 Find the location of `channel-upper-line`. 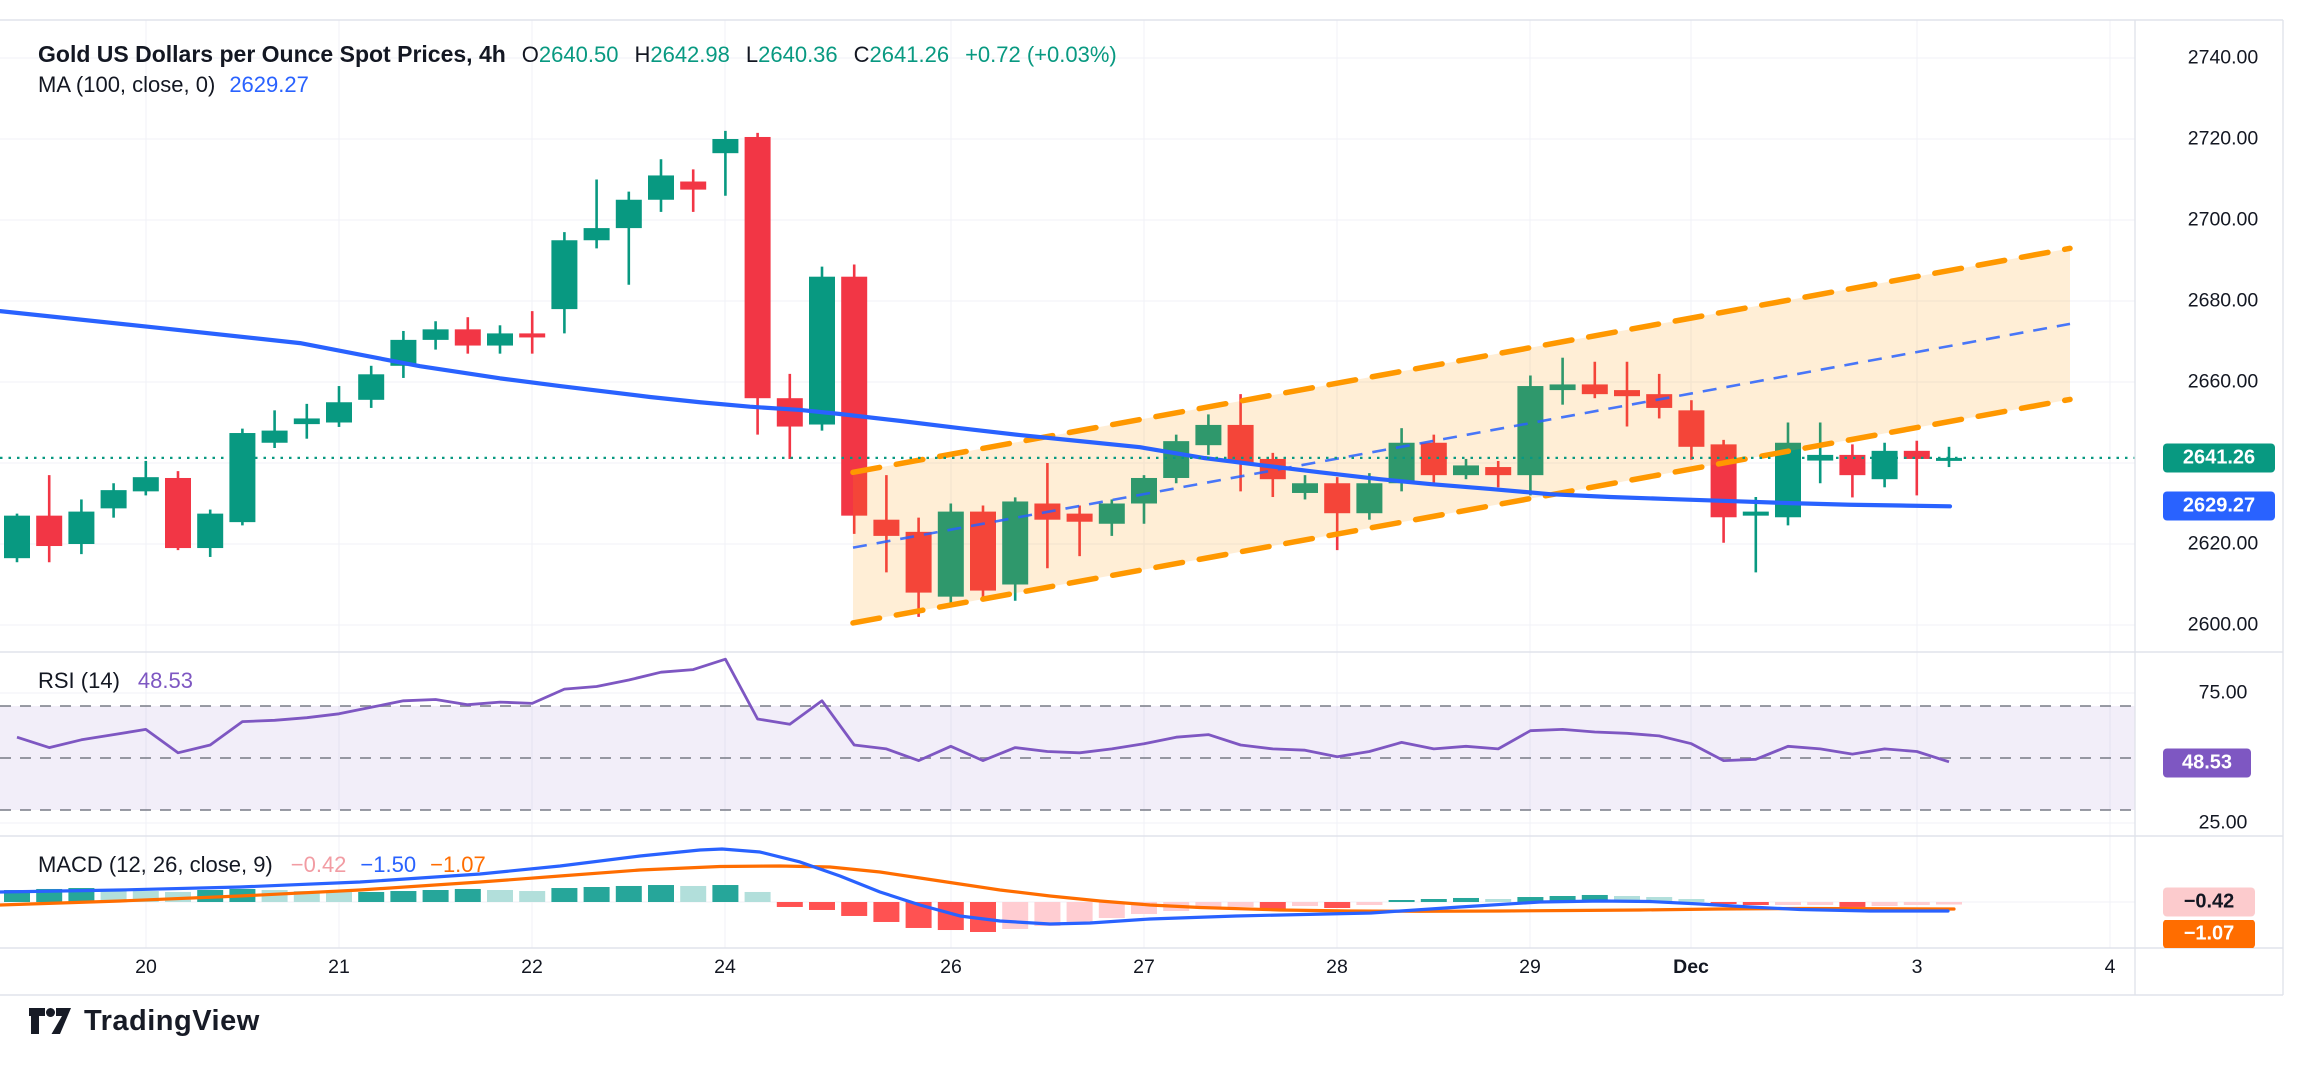

channel-upper-line is located at coordinates (1461, 360).